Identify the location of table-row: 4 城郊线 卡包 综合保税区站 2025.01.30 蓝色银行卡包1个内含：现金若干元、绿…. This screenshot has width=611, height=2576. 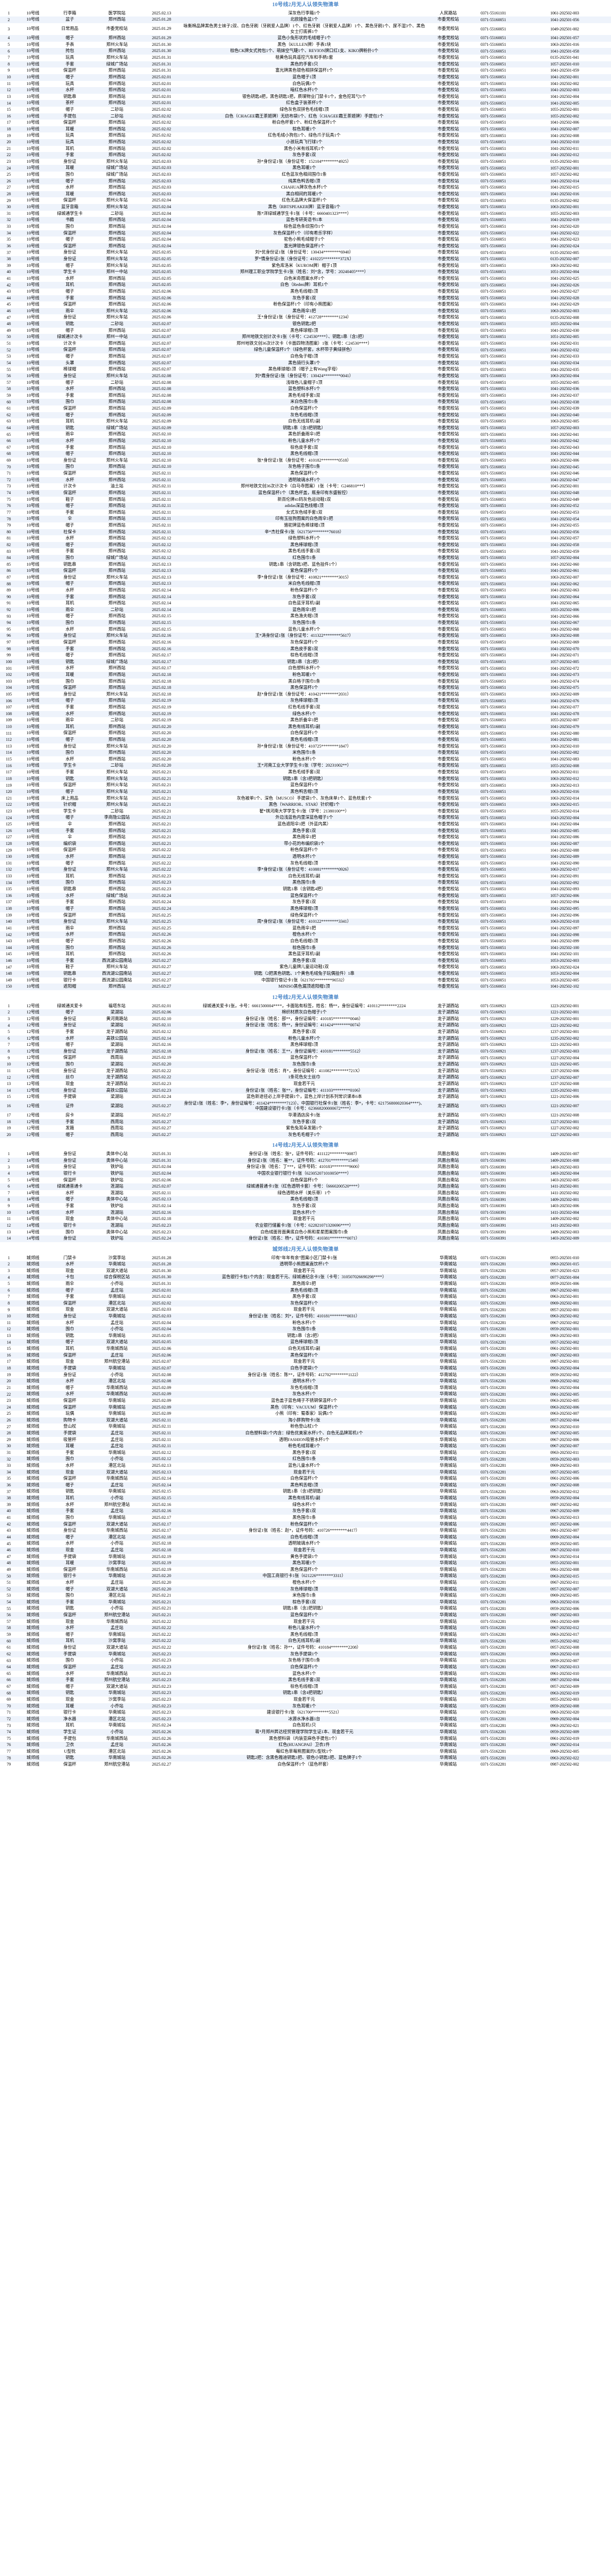
(305, 1277).